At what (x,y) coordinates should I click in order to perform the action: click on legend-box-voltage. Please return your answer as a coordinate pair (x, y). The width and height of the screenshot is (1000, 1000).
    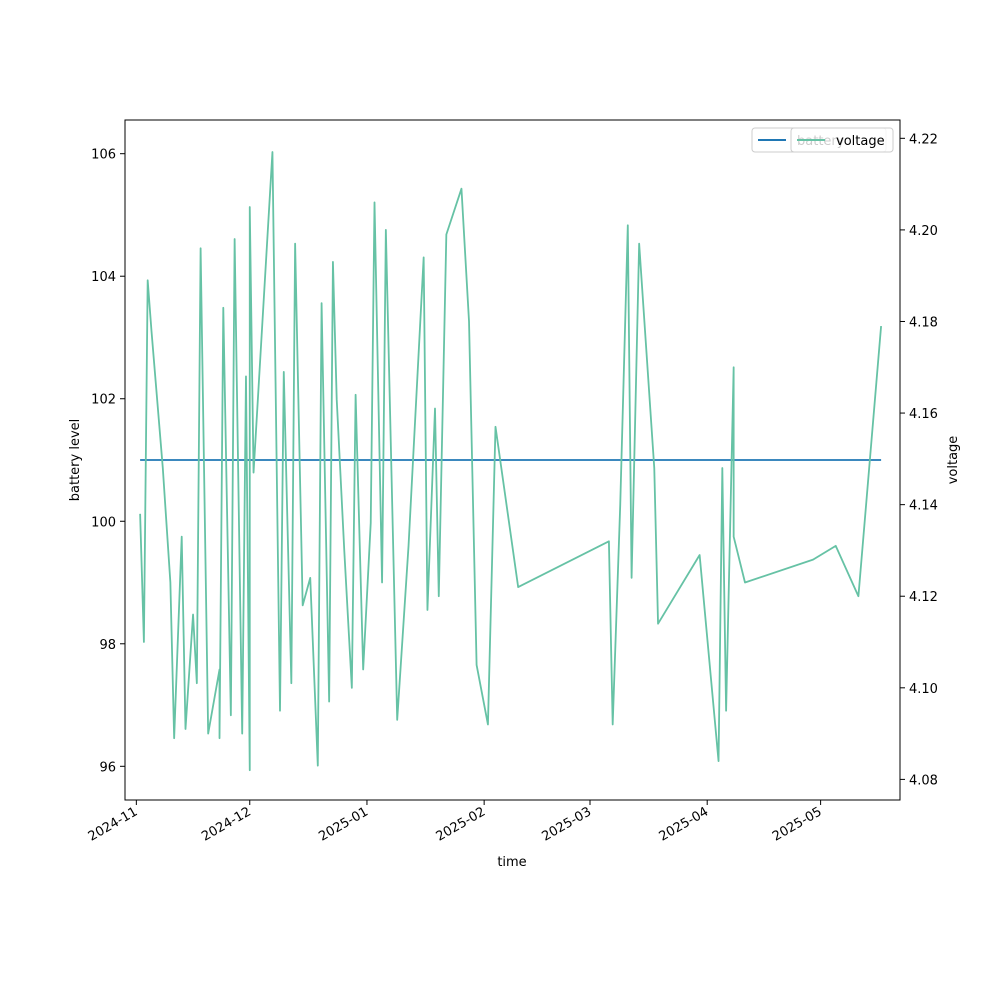
    Looking at the image, I should click on (842, 140).